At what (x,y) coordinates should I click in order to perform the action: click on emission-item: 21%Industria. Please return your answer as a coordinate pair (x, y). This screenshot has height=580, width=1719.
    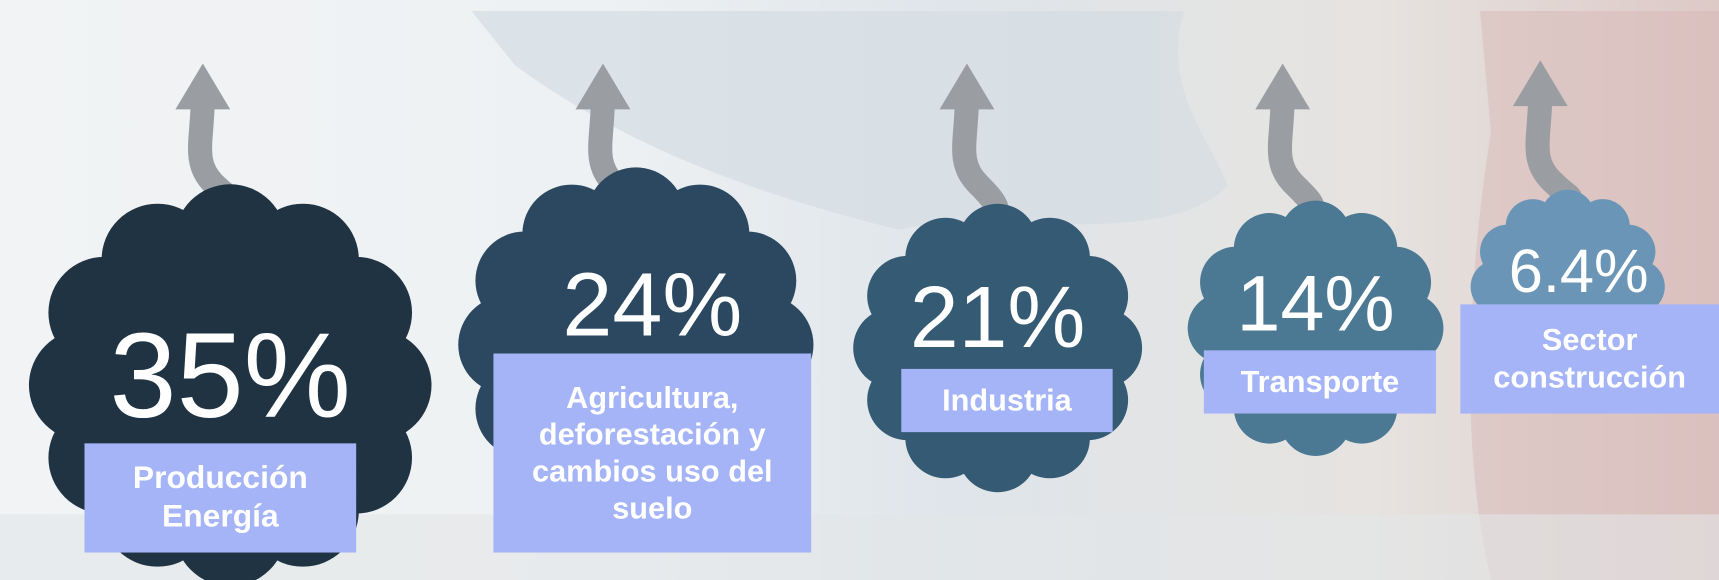
    Looking at the image, I should click on (998, 278).